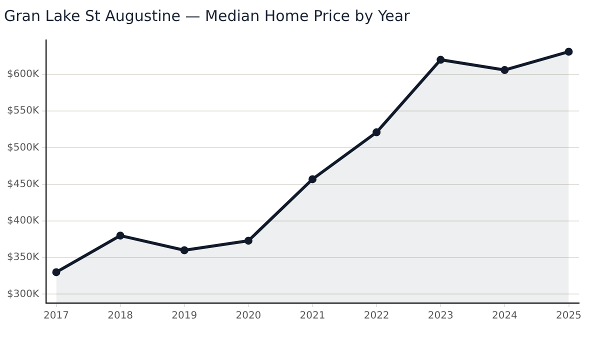 The image size is (599, 343). Describe the element at coordinates (23, 148) in the screenshot. I see `y-tick-label: $500K` at that location.